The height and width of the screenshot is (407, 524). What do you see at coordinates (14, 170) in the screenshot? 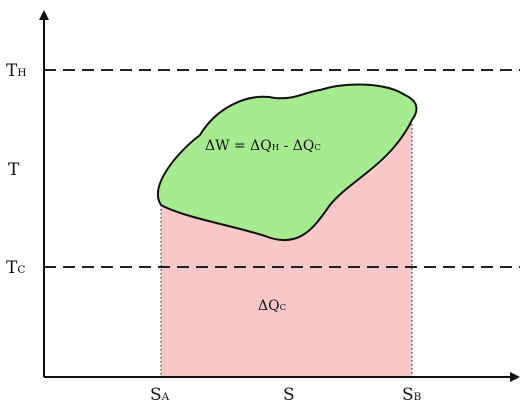
I see `t-axis-label: T` at bounding box center [14, 170].